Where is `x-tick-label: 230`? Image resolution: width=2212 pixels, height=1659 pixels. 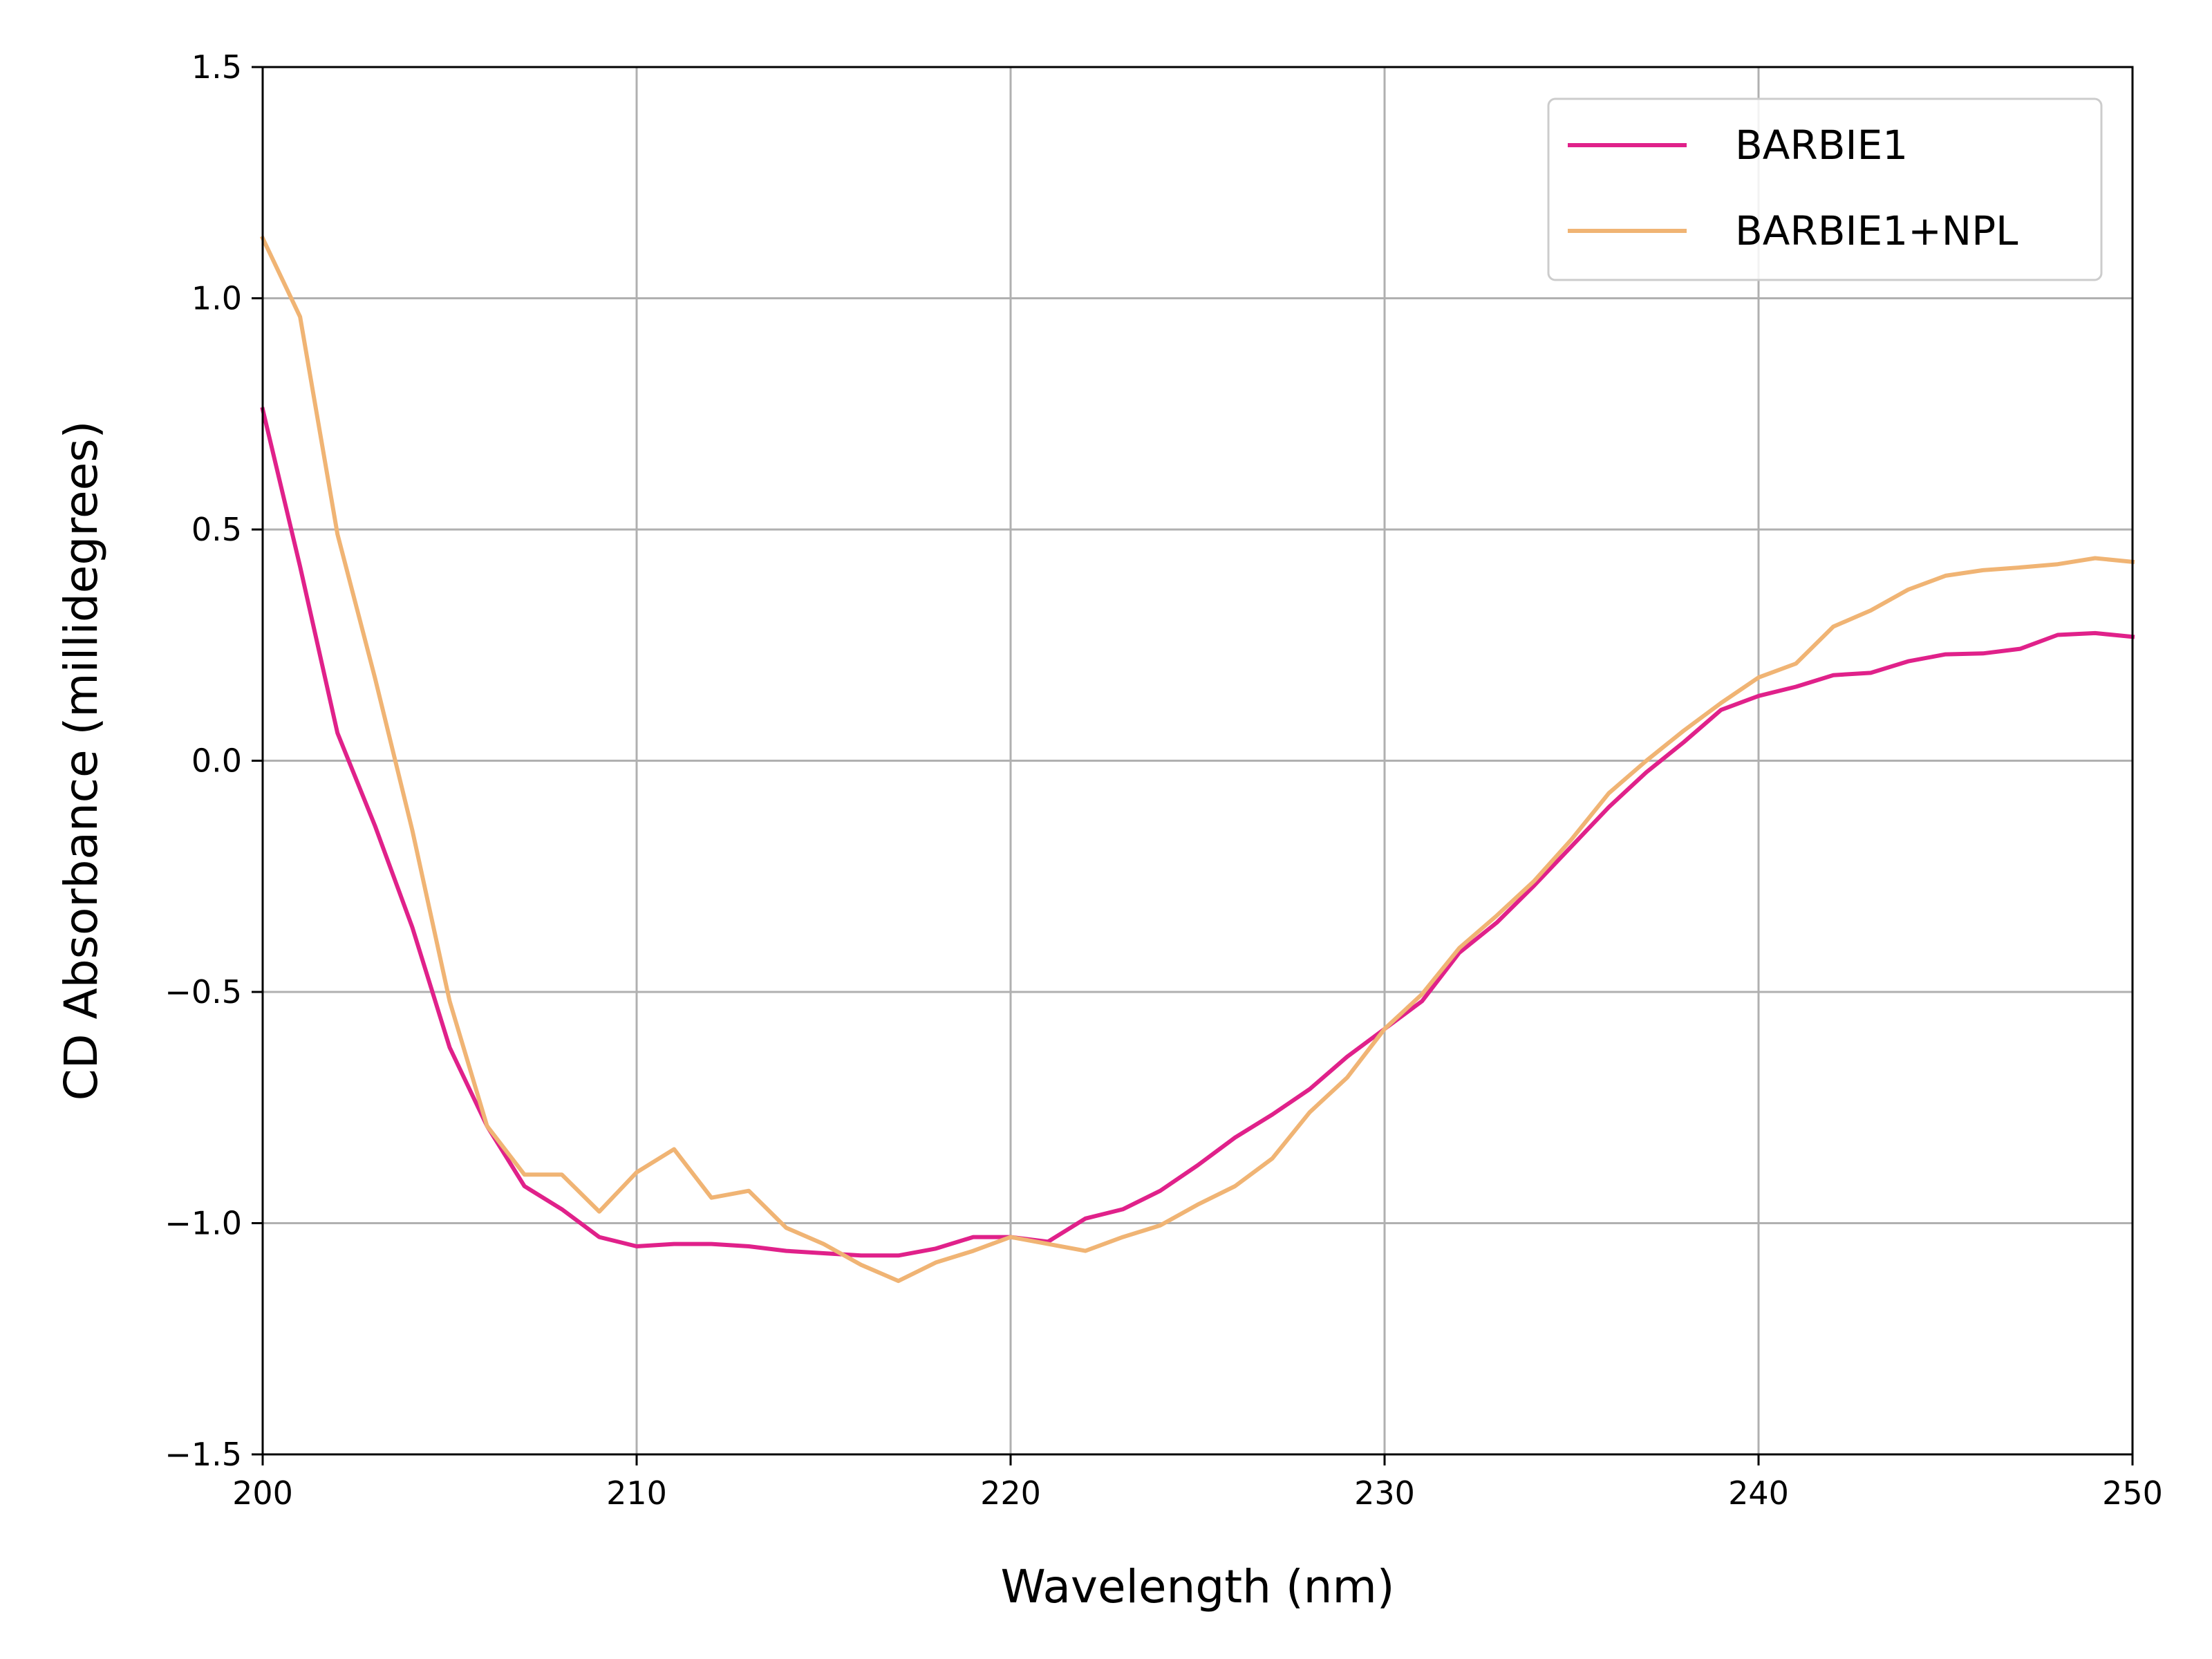
x-tick-label: 230 is located at coordinates (1384, 1493).